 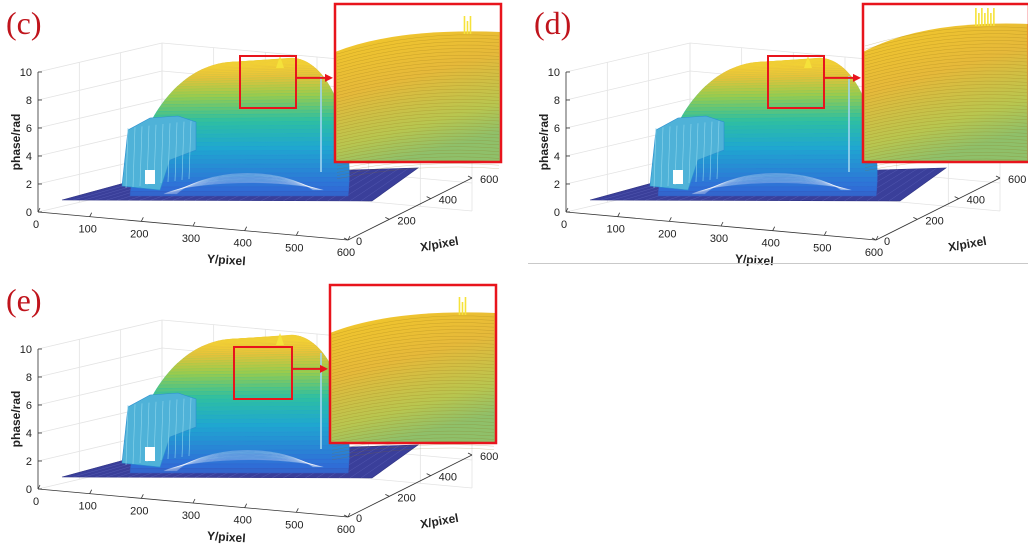 I want to click on y-tick-label: 0, so click(x=36, y=225).